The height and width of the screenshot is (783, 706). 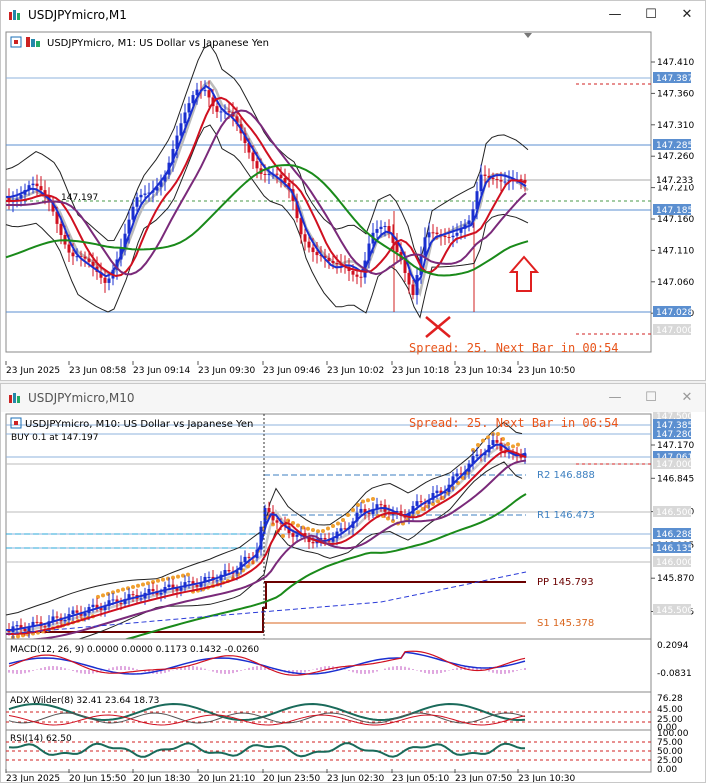 What do you see at coordinates (353, 398) in the screenshot?
I see `window-titlebar: USDJPYmicro,M10 — ☐ ✕` at bounding box center [353, 398].